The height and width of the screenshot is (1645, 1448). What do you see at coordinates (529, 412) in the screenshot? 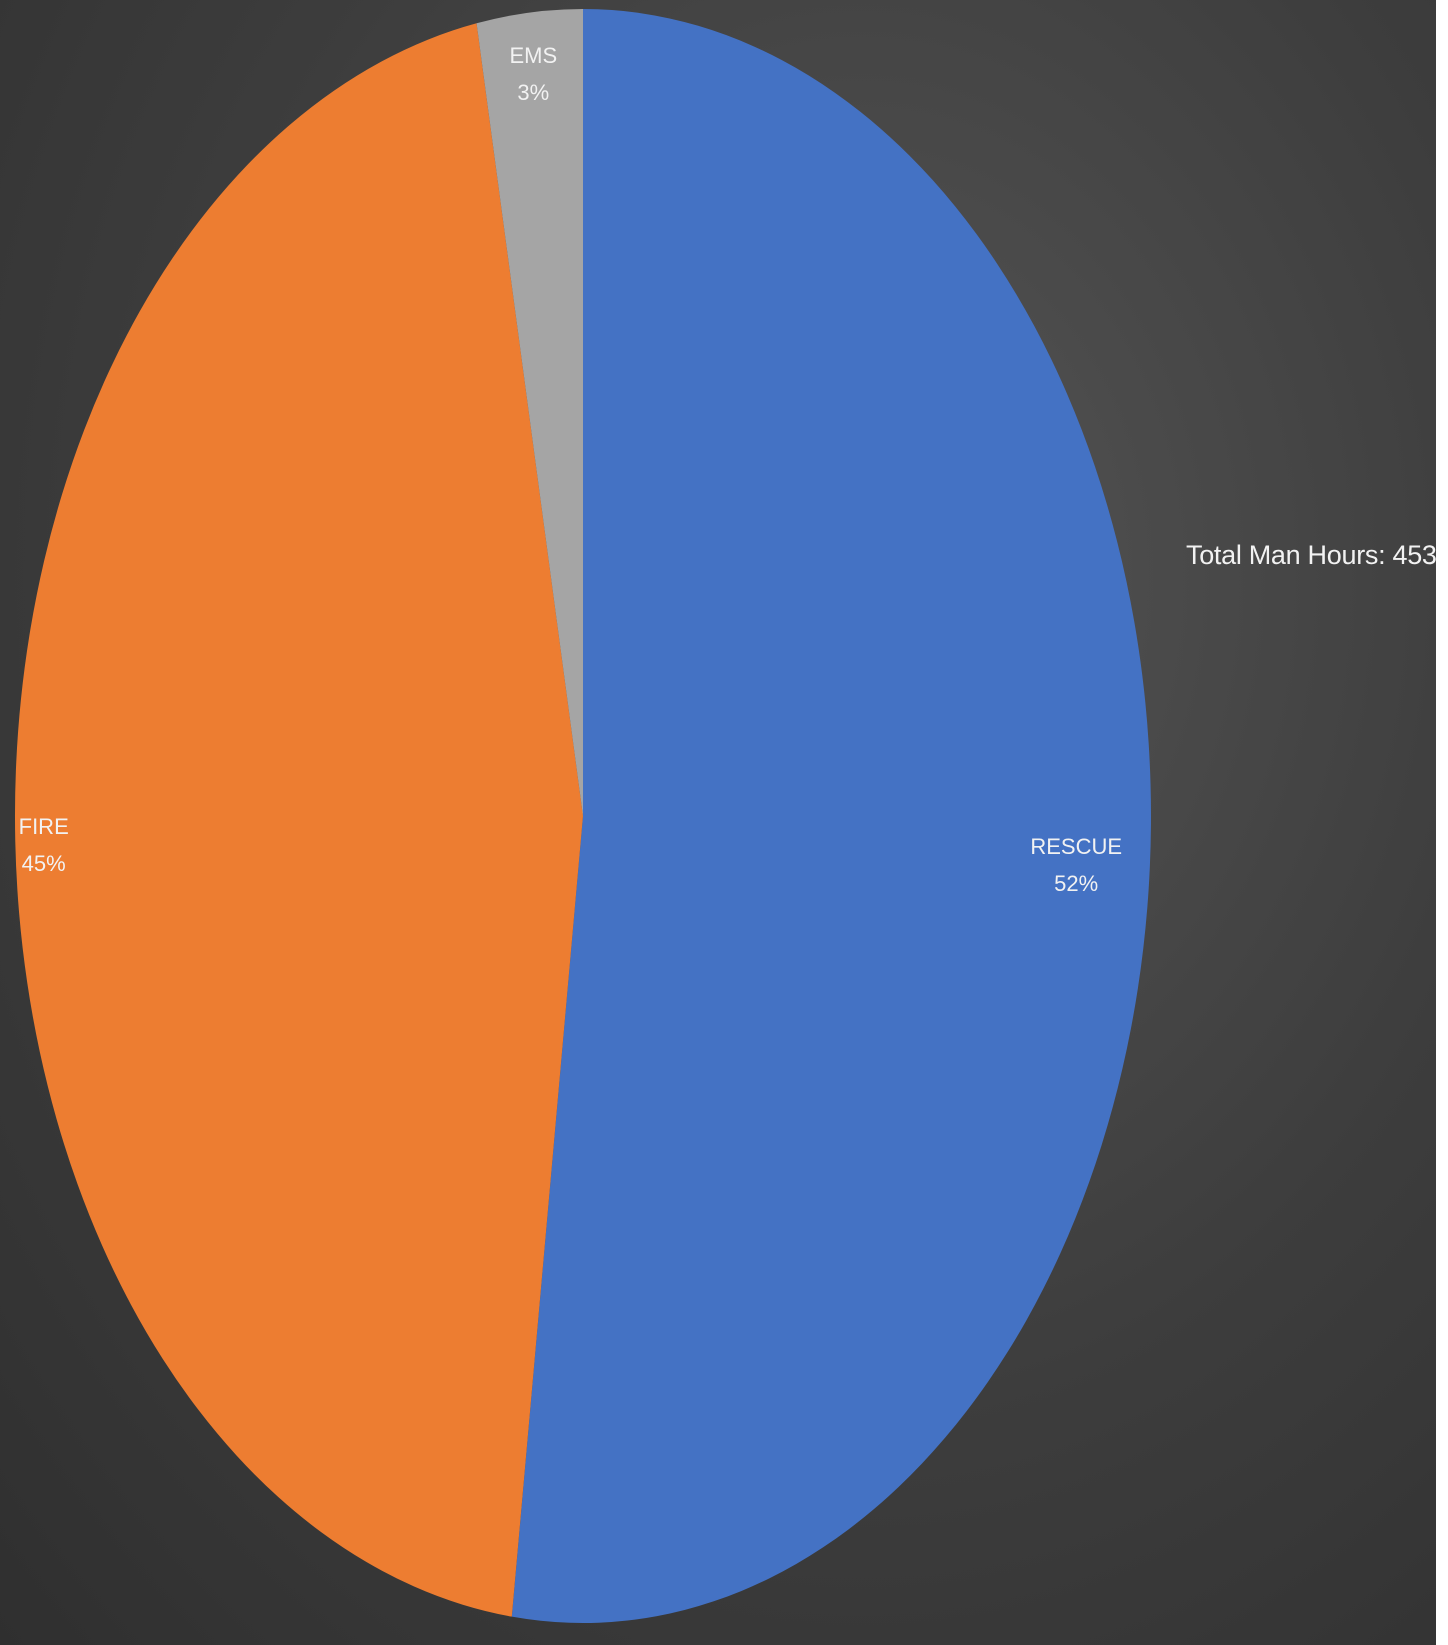
I see `pie-slice-ems` at bounding box center [529, 412].